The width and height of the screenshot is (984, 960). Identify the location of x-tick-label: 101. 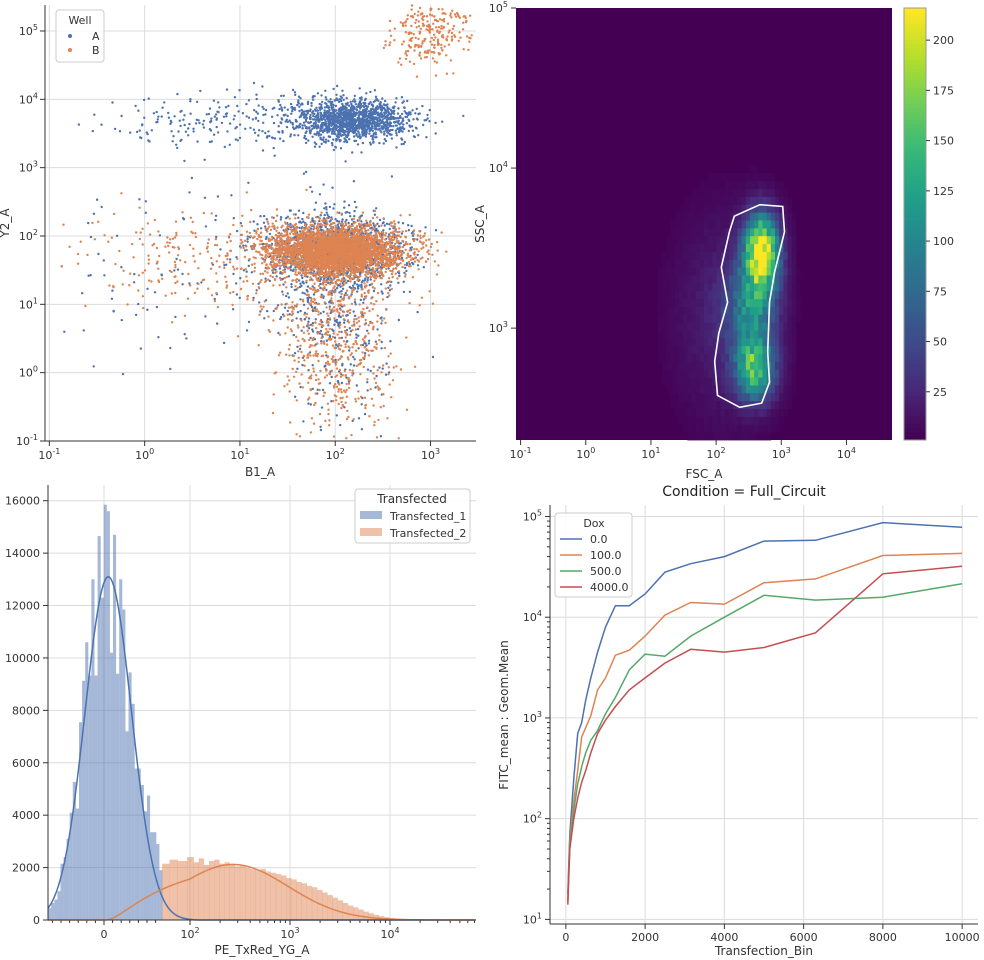
(239, 454).